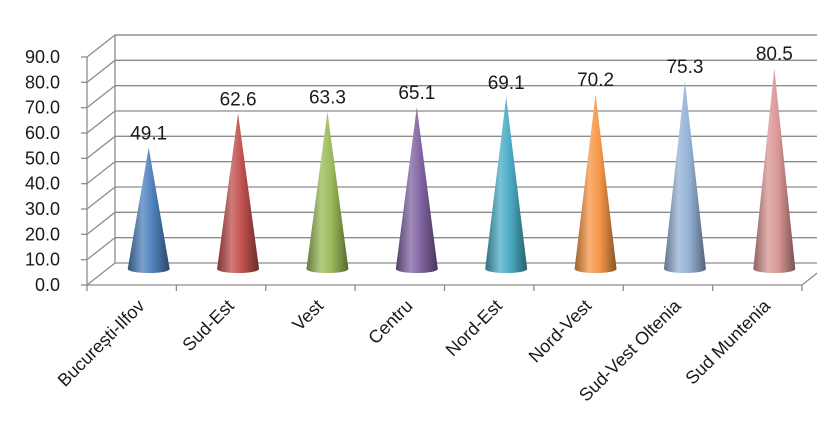  What do you see at coordinates (42, 158) in the screenshot?
I see `y-tick-label: 50.0` at bounding box center [42, 158].